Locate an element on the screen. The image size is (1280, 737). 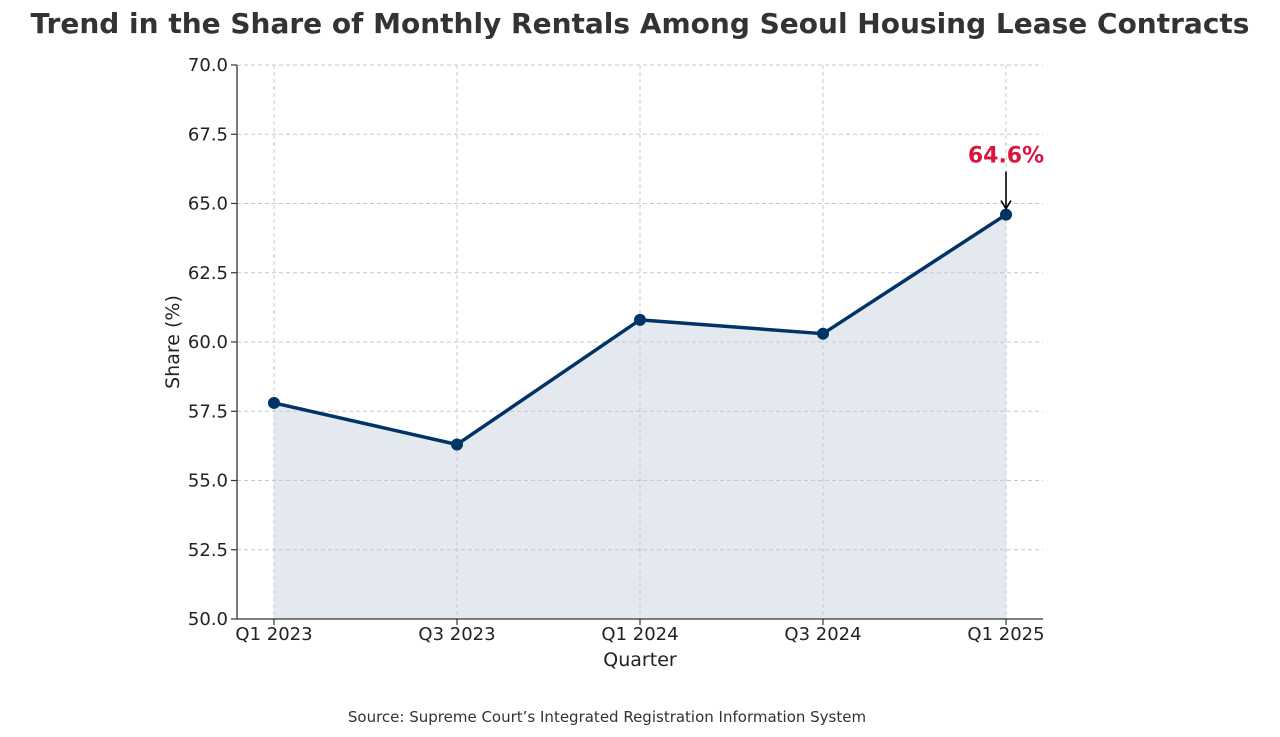
annotation-arrow-head is located at coordinates (1006, 205).